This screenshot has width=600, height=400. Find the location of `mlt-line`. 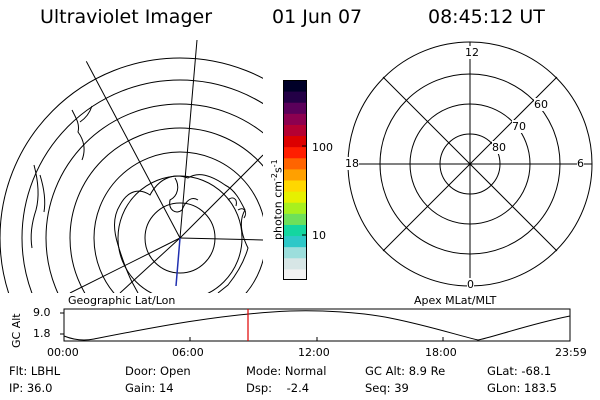

mlt-line is located at coordinates (470, 164).